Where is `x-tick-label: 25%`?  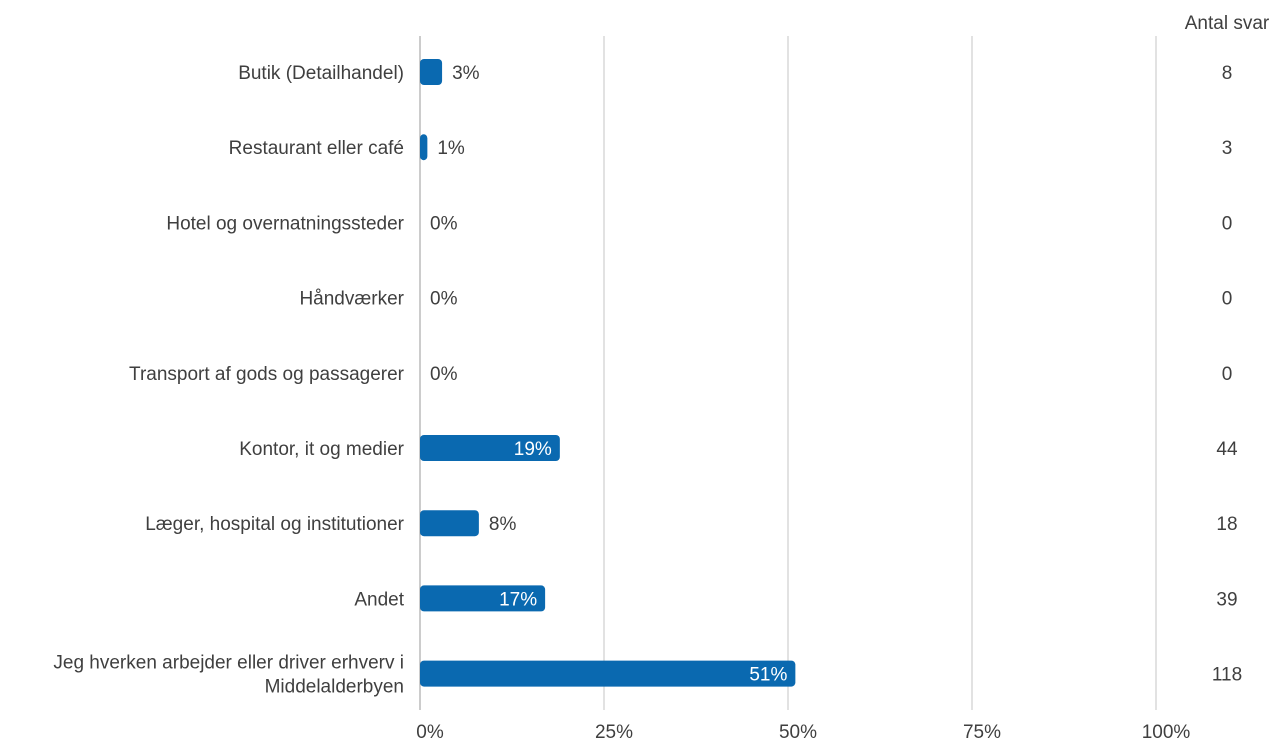
x-tick-label: 25% is located at coordinates (614, 732).